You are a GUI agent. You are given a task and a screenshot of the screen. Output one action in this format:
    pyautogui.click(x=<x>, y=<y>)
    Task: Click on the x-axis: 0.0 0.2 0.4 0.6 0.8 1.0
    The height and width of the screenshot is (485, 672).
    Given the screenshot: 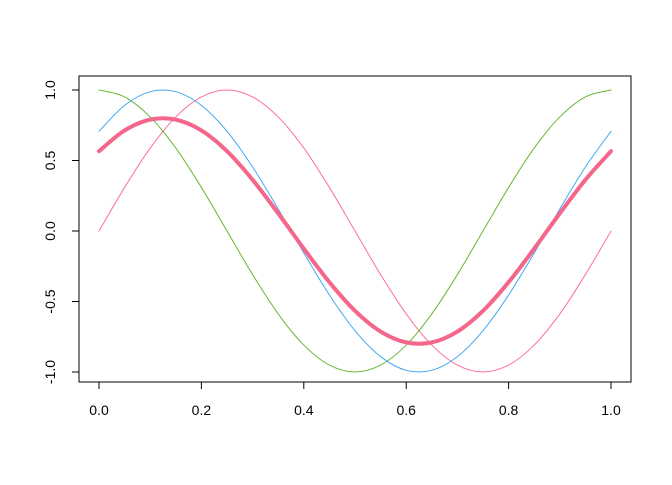 What is the action you would take?
    pyautogui.click(x=355, y=399)
    